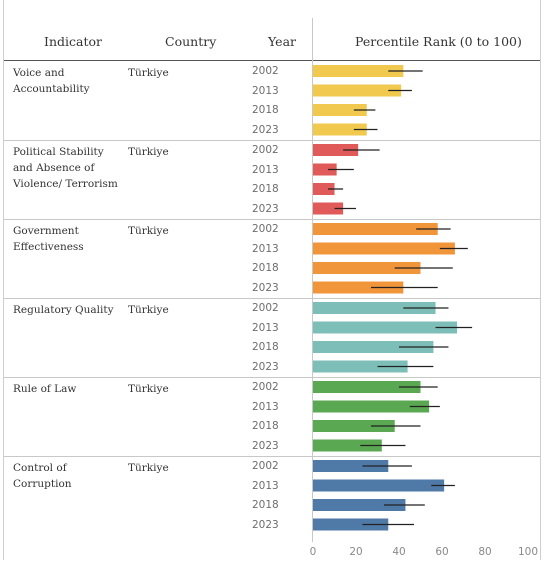 This screenshot has height=564, width=544. What do you see at coordinates (371, 406) in the screenshot?
I see `bar-rule-of-law-2013` at bounding box center [371, 406].